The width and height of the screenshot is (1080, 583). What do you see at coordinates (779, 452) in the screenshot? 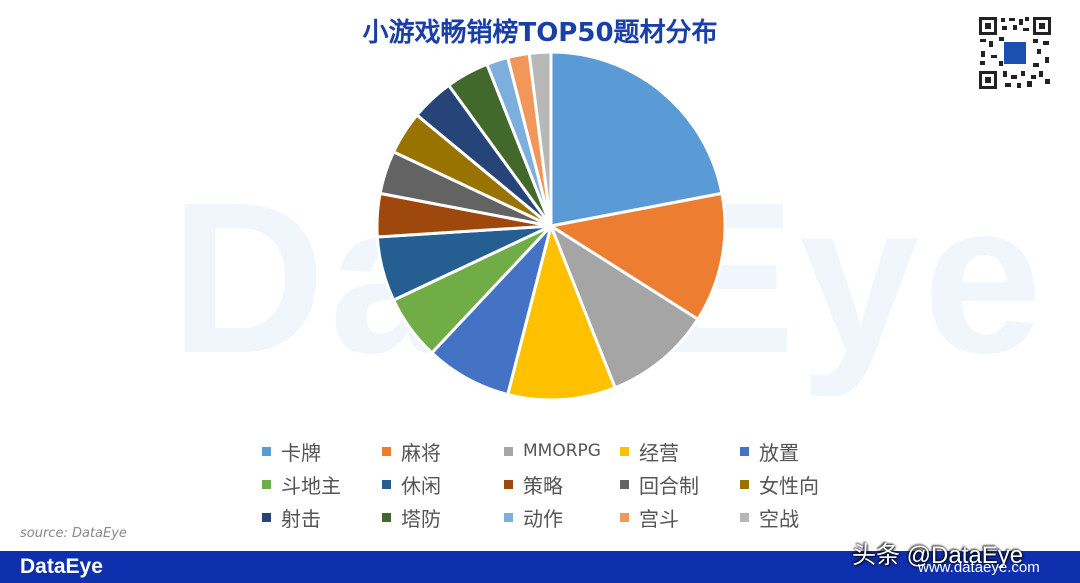
I see `legend-label: 放置` at bounding box center [779, 452].